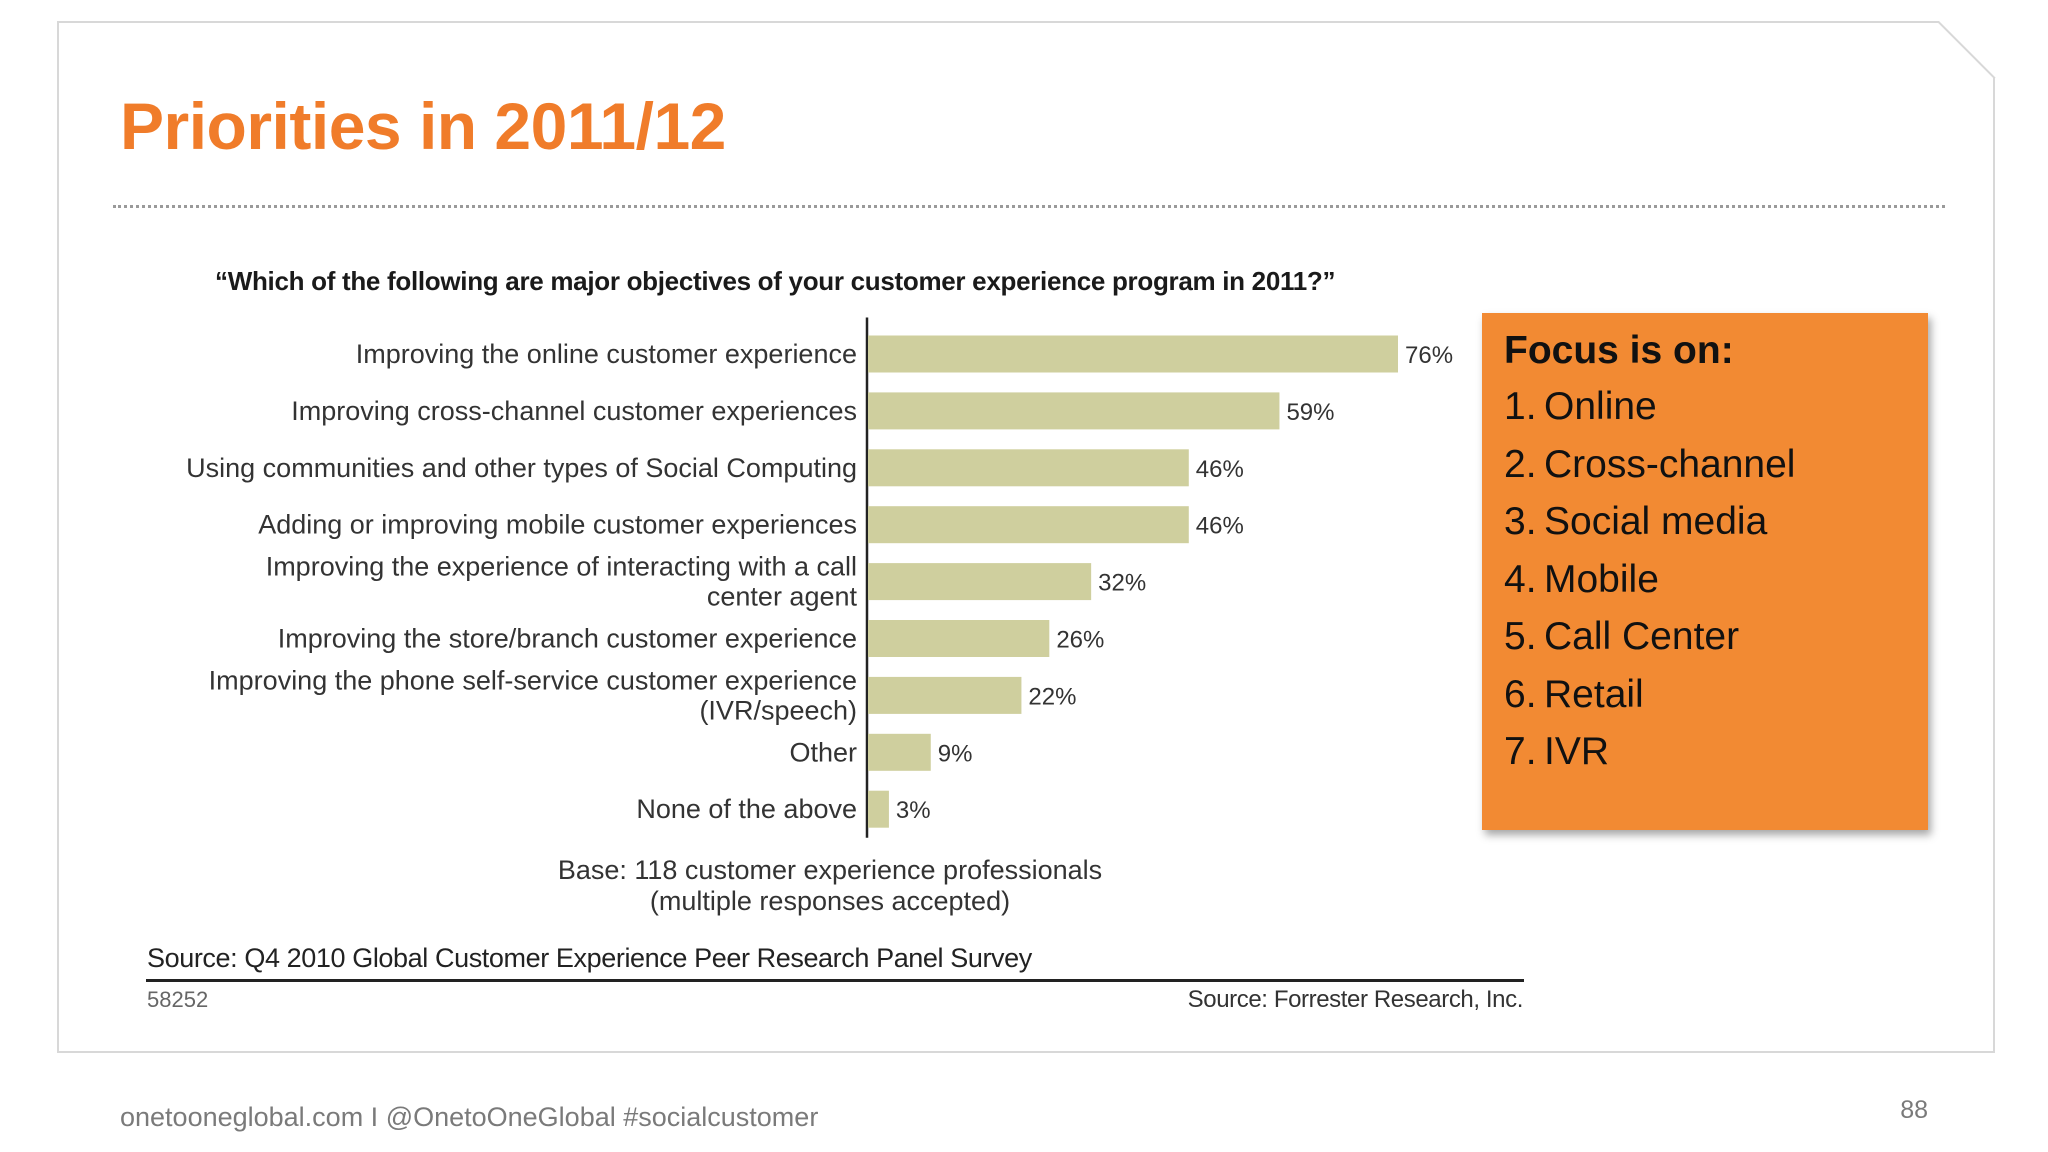  I want to click on focus-item: 3. Social media, so click(1705, 527).